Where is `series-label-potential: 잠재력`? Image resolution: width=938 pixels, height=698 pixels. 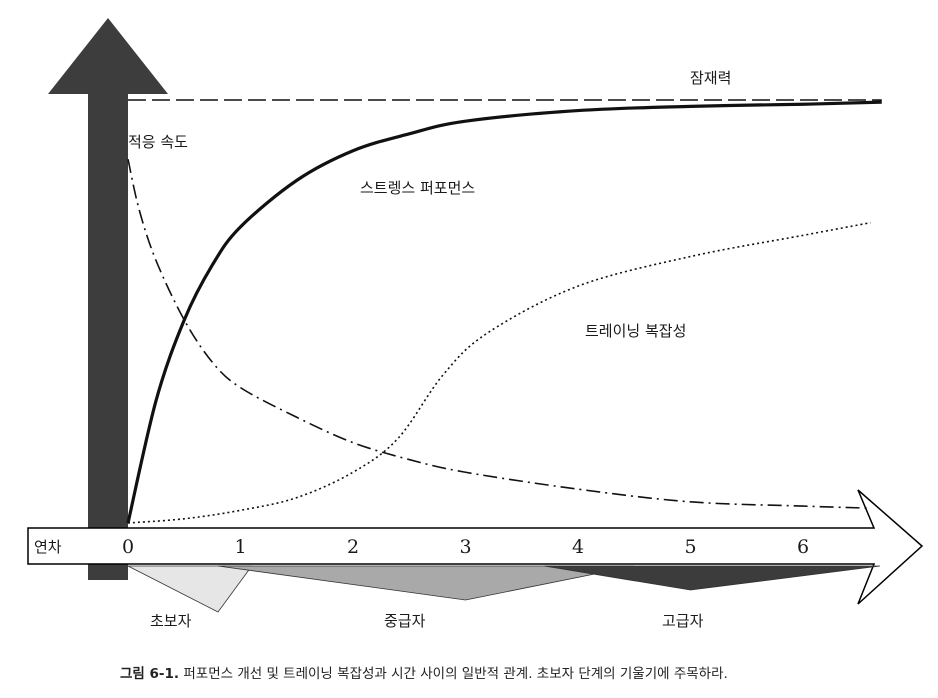 series-label-potential: 잠재력 is located at coordinates (710, 78).